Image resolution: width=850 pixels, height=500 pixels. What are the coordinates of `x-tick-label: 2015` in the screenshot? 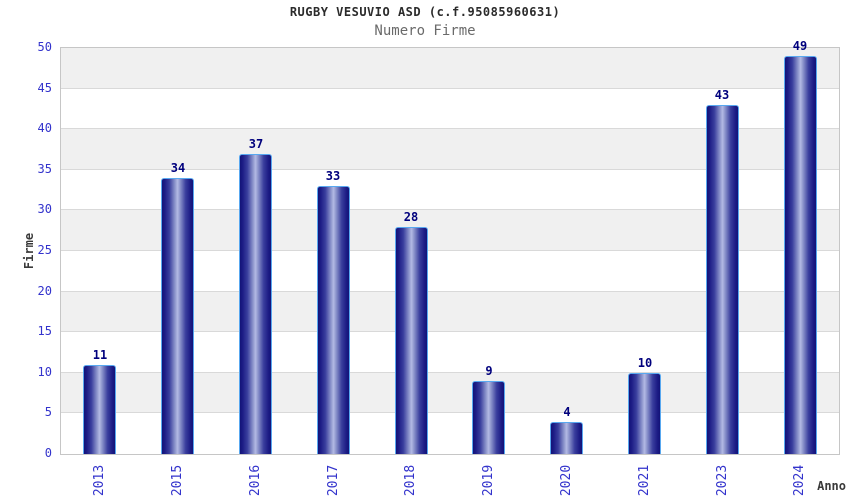 It's located at (178, 480).